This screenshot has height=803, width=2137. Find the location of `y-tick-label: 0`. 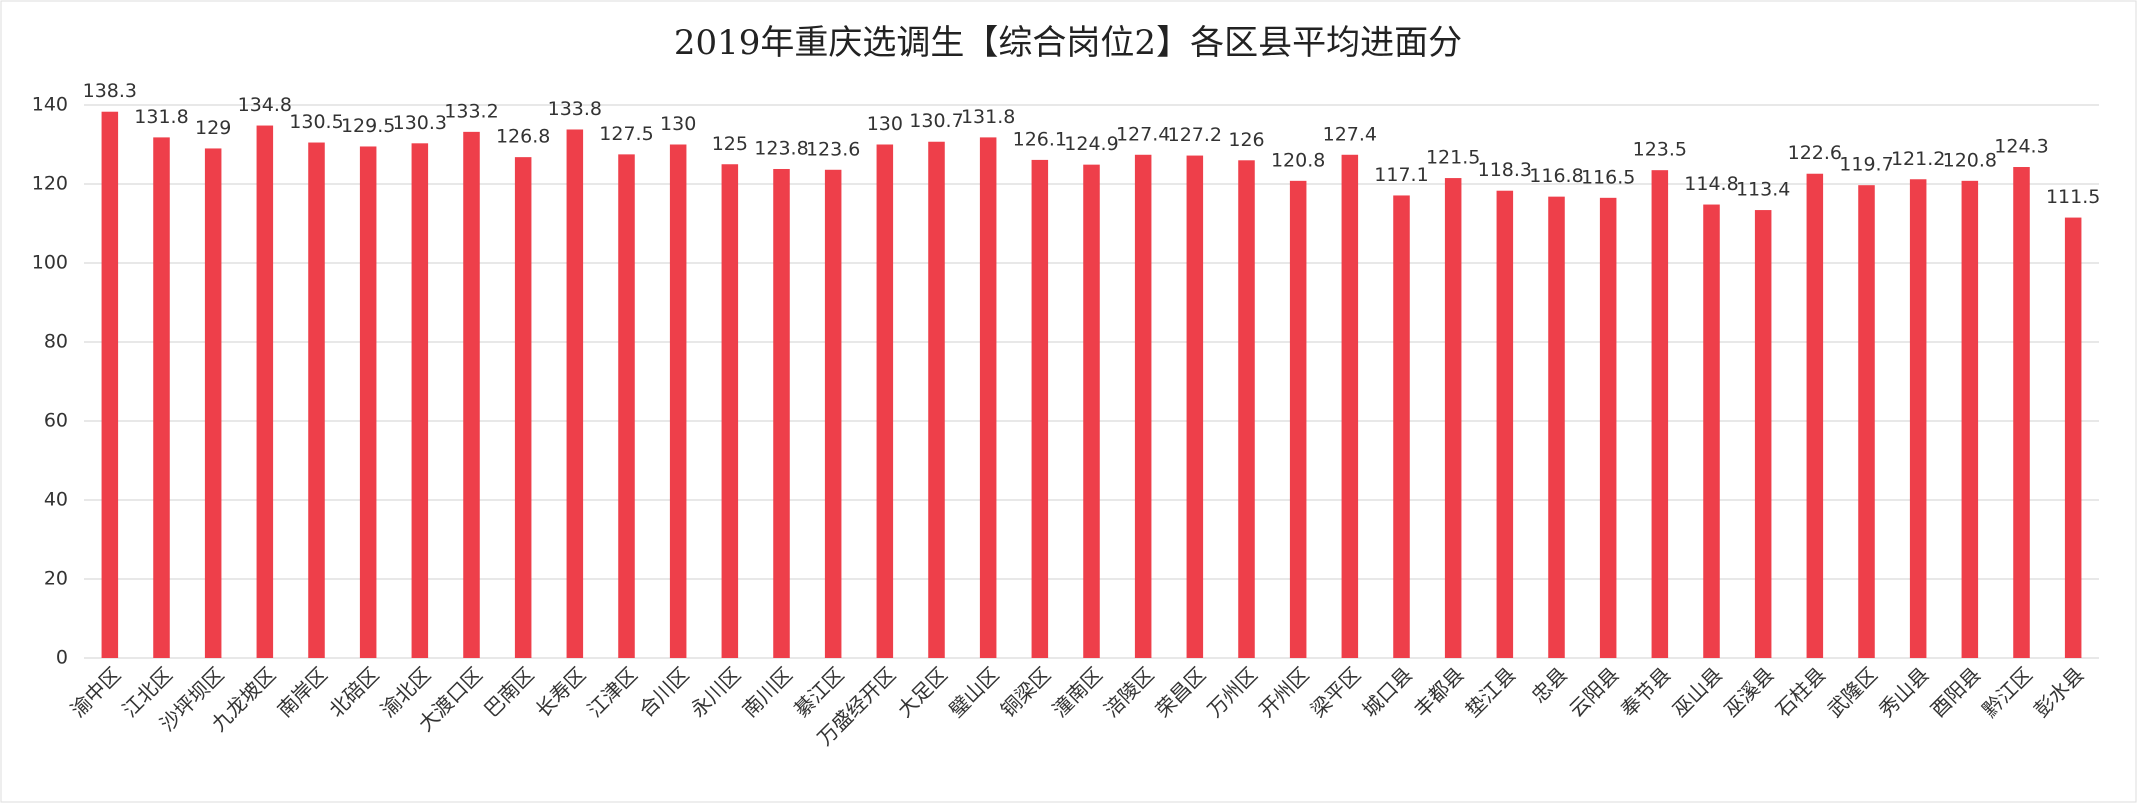

y-tick-label: 0 is located at coordinates (62, 658).